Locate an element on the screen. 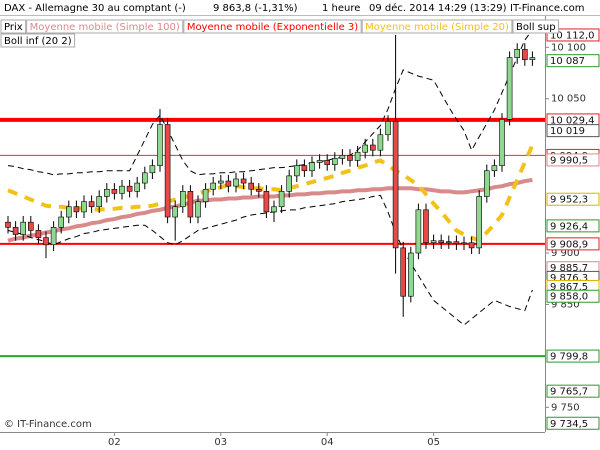  legend-label: Boll sup is located at coordinates (536, 27).